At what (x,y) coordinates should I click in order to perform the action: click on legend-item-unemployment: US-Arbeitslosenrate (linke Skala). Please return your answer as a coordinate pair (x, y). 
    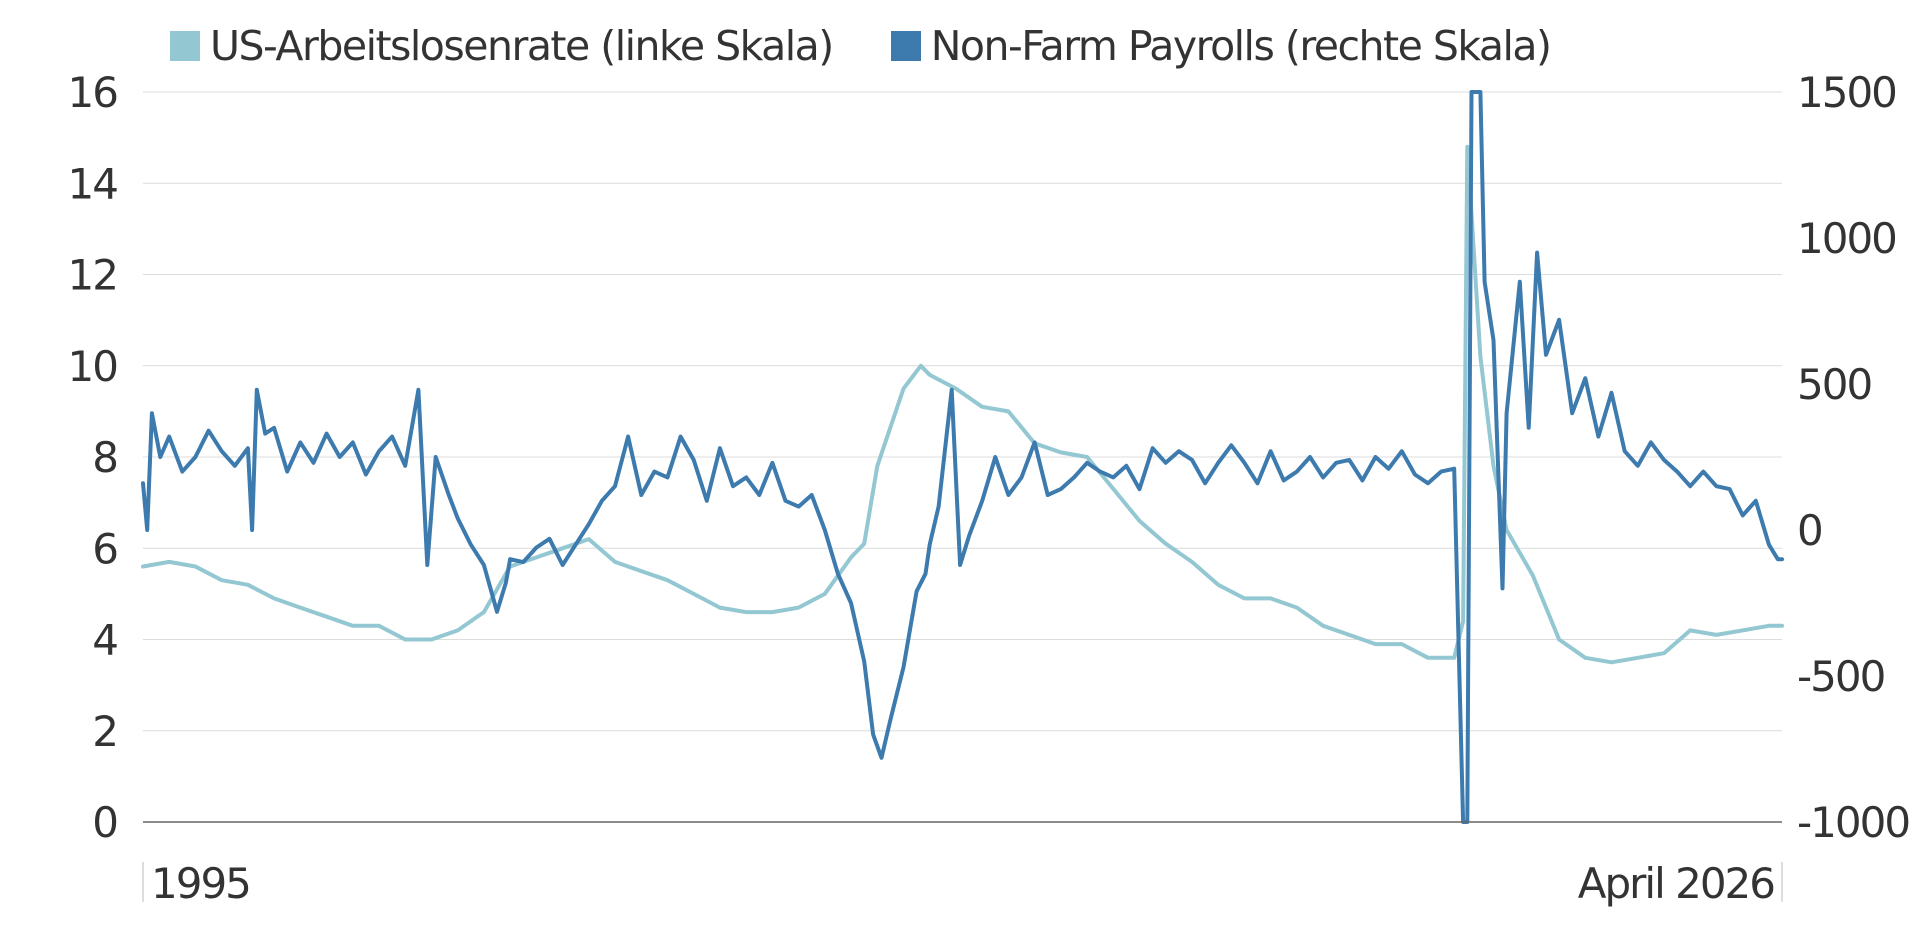
    Looking at the image, I should click on (502, 46).